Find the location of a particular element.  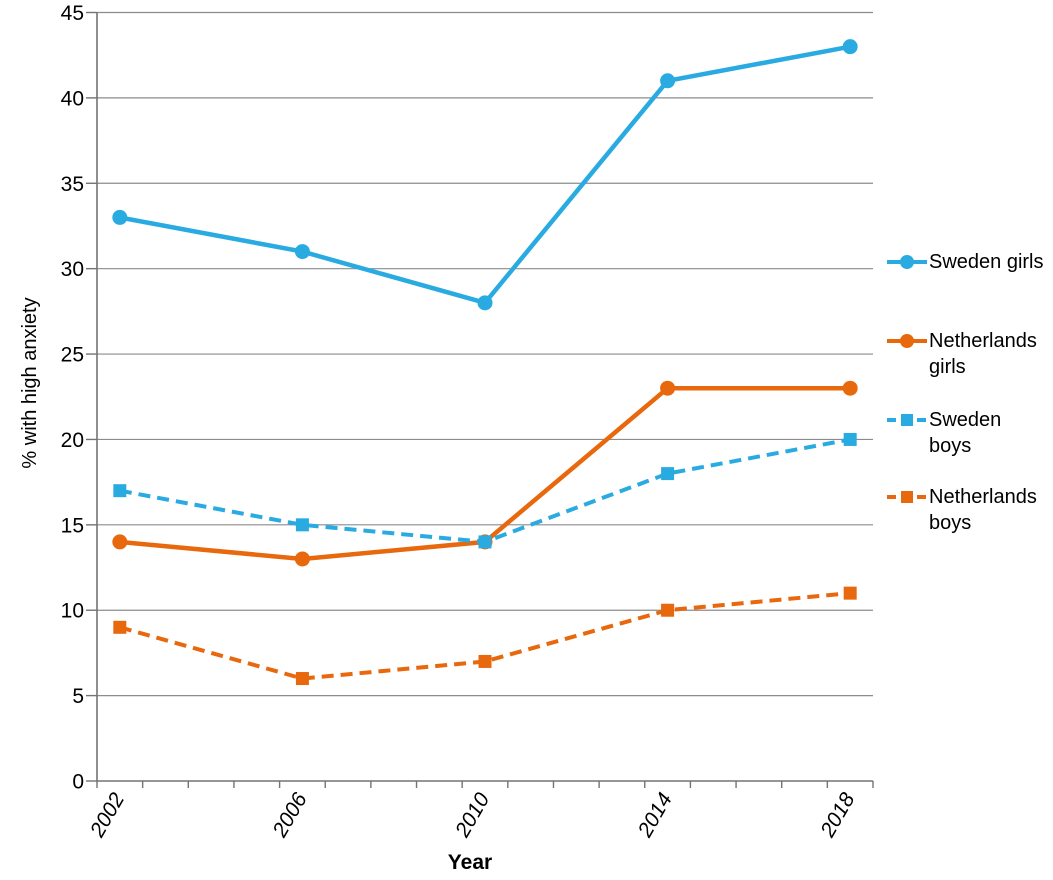

y-tick-label: 35 is located at coordinates (72, 184).